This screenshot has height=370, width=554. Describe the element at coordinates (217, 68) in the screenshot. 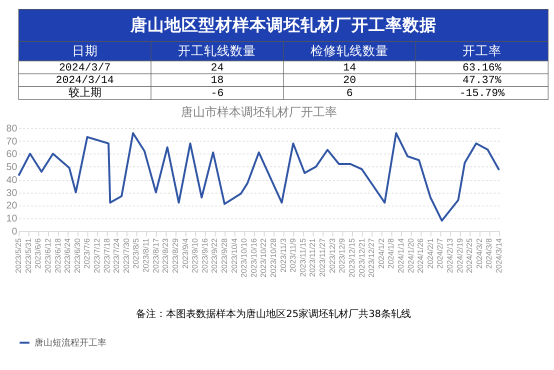

I see `text: 24` at that location.